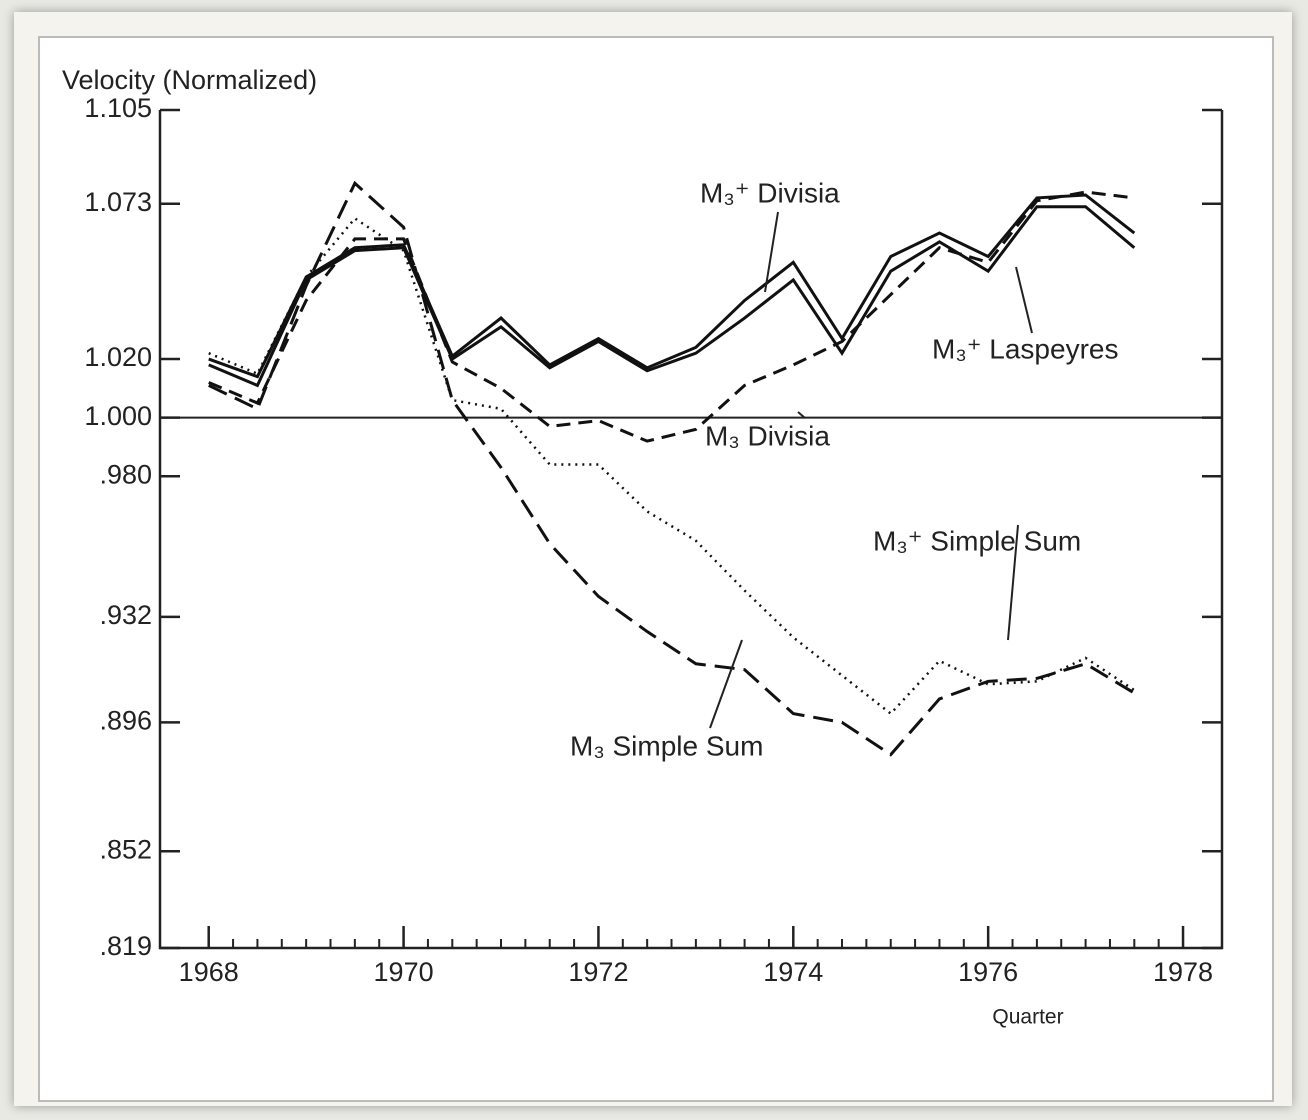 The height and width of the screenshot is (1120, 1308). I want to click on y-tick-label: 1.105, so click(118, 108).